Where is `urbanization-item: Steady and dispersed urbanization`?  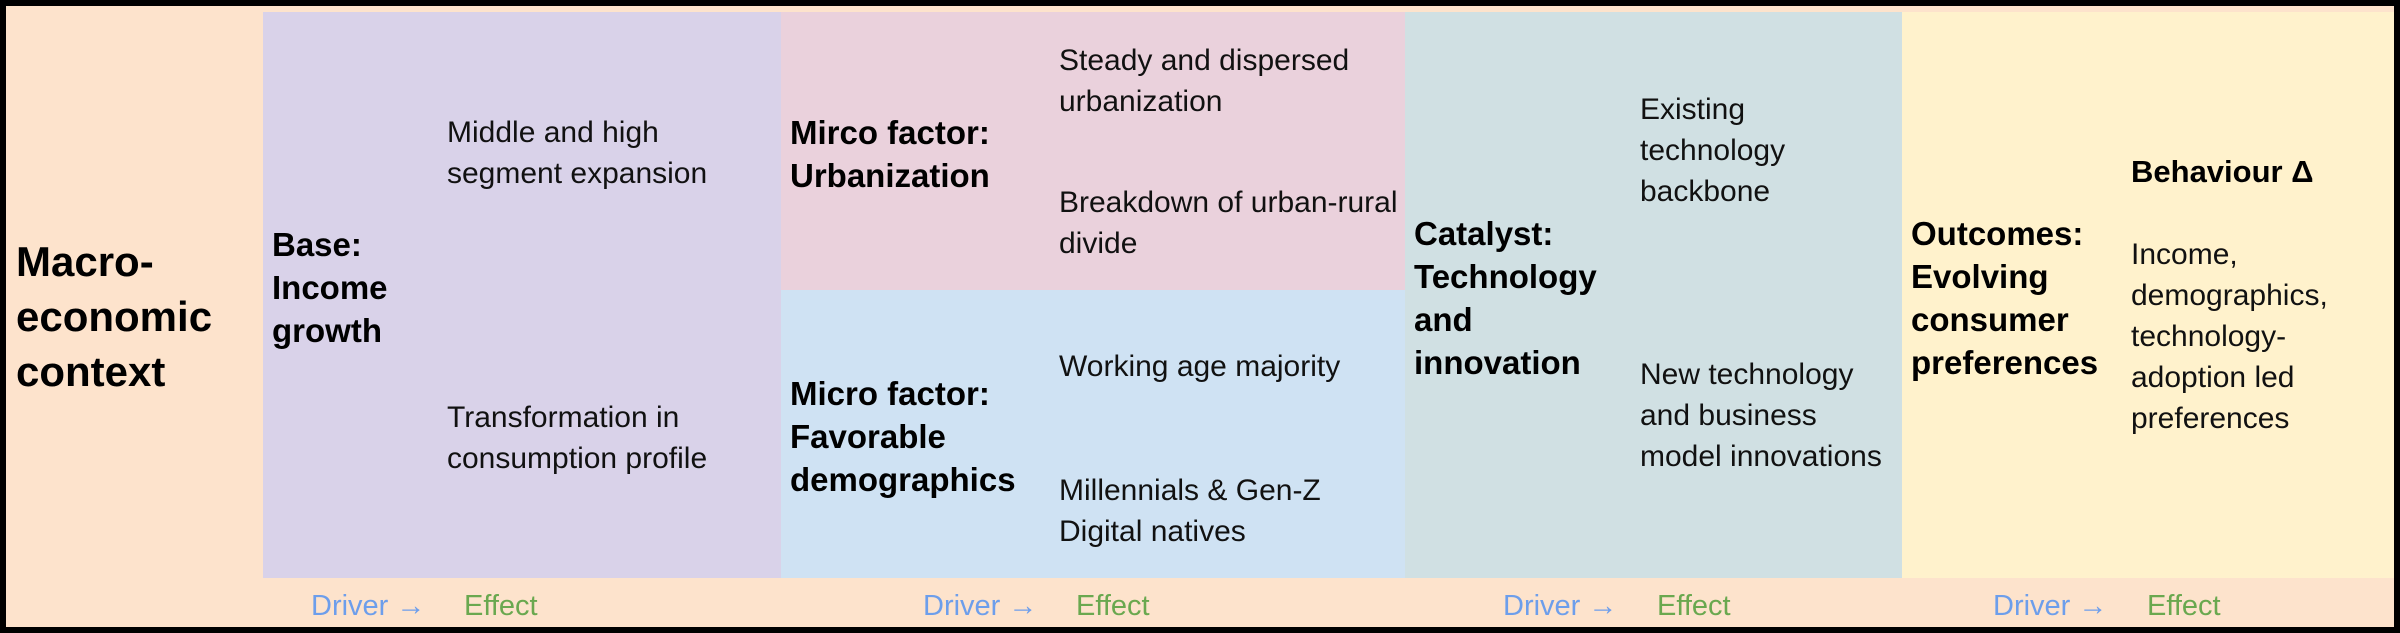 urbanization-item: Steady and dispersed urbanization is located at coordinates (1204, 81).